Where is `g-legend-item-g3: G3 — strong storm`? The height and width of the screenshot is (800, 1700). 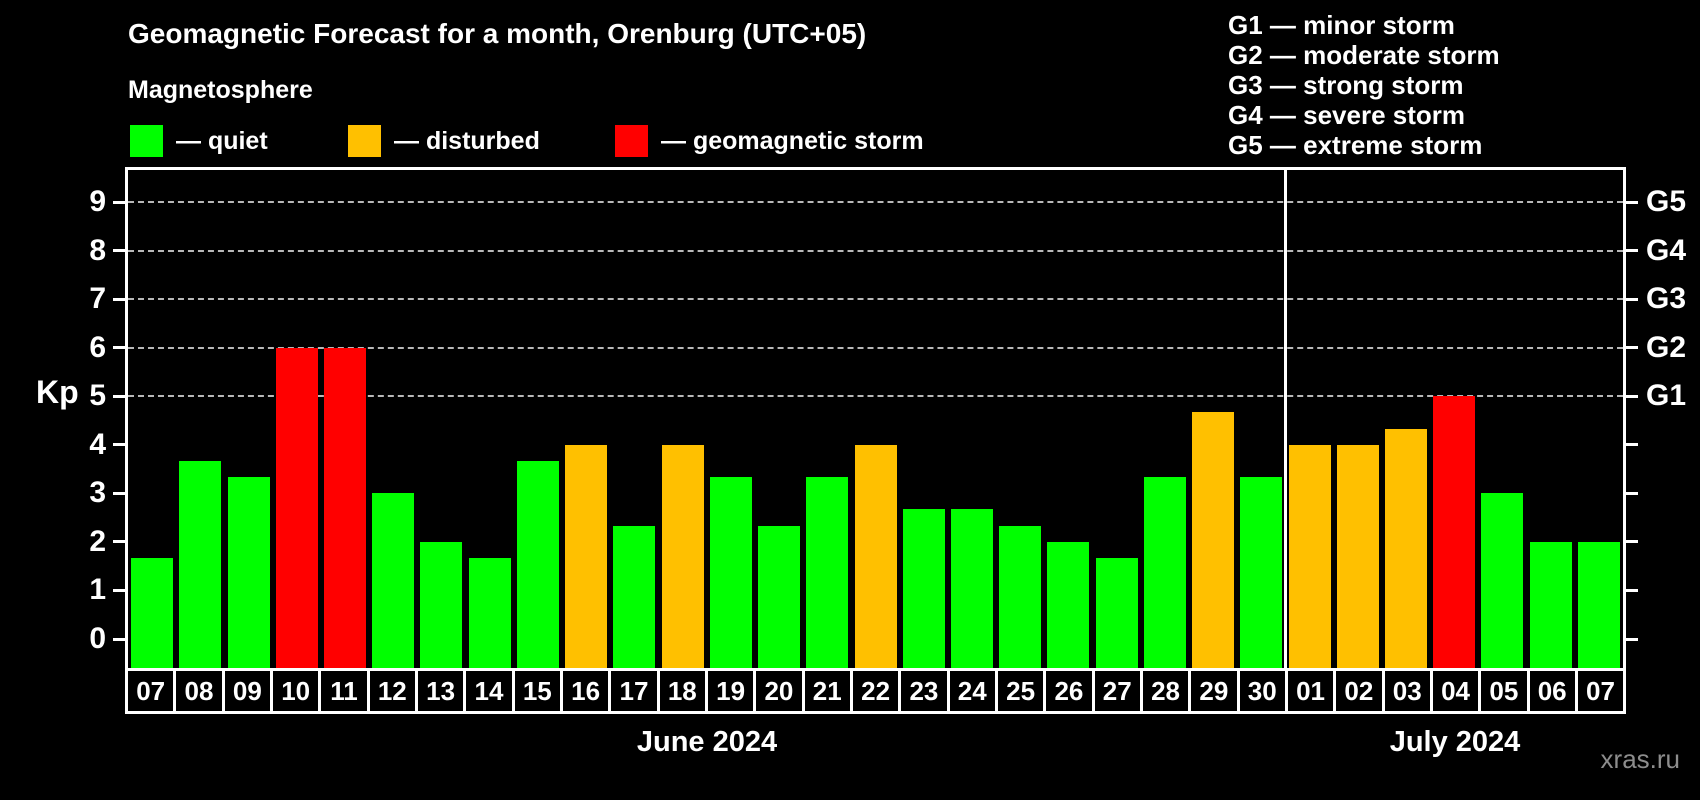
g-legend-item-g3: G3 — strong storm is located at coordinates (1346, 85).